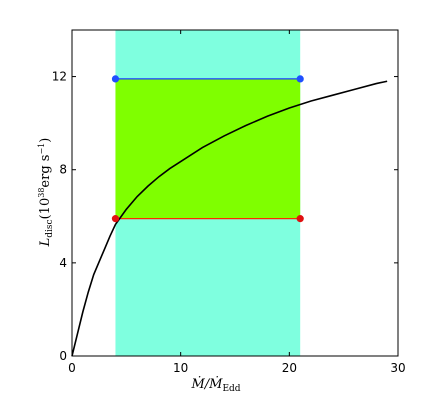  I want to click on y-axis-label: Ldisc(1038erg s−1), so click(46, 193).